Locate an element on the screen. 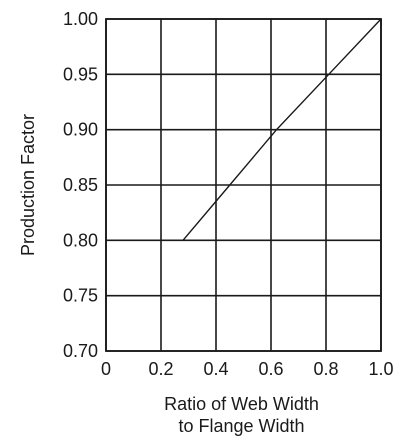  x-tick-label-0: 0 is located at coordinates (106, 369).